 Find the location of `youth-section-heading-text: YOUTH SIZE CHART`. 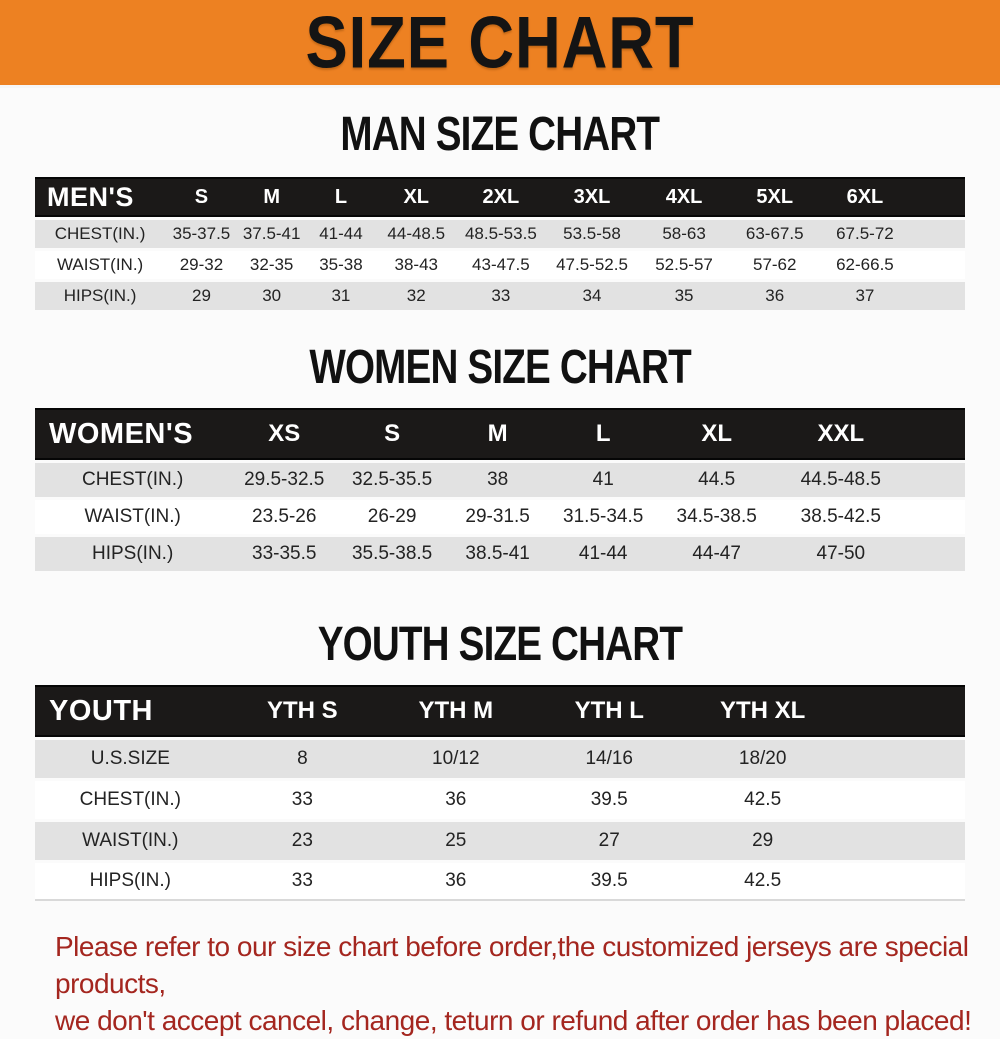

youth-section-heading-text: YOUTH SIZE CHART is located at coordinates (500, 643).